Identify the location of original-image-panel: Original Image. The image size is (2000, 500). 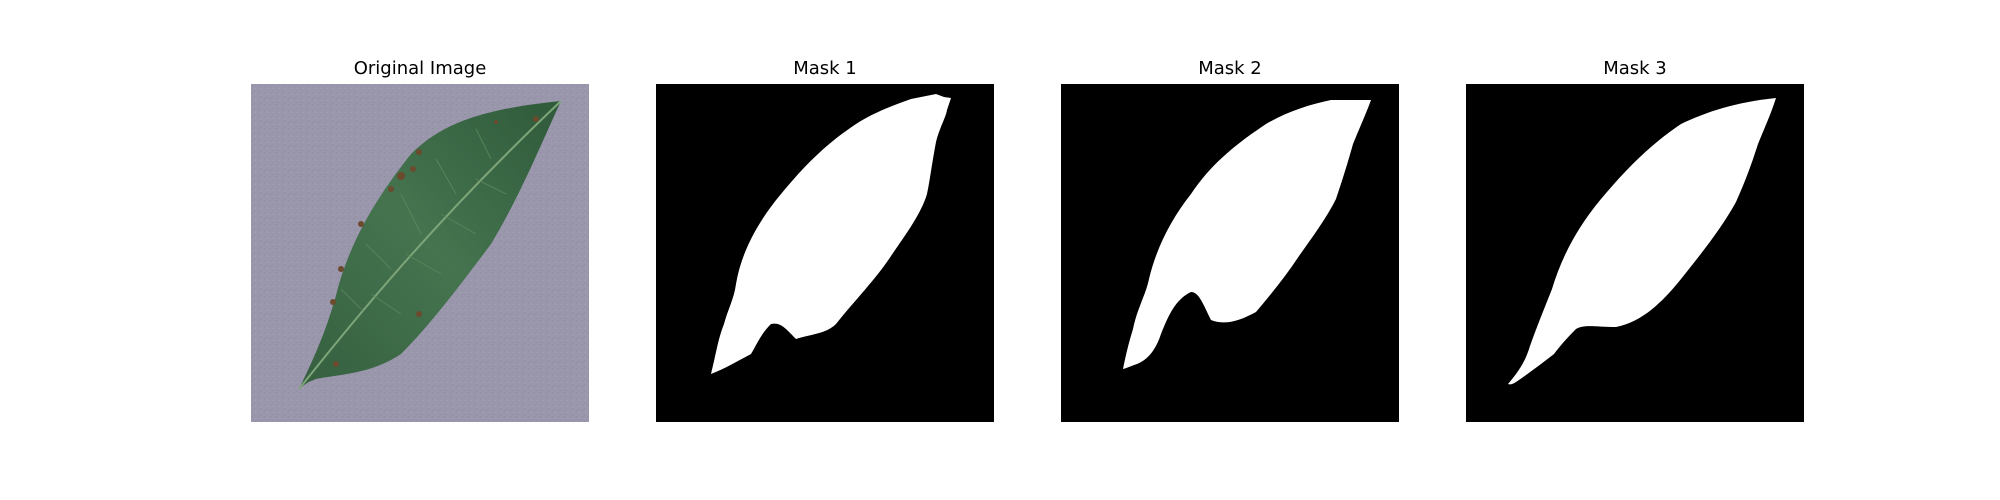
(420, 239).